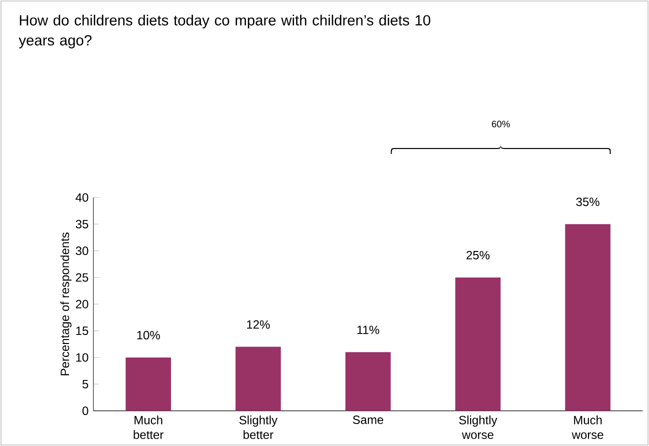  What do you see at coordinates (82, 251) in the screenshot?
I see `y-tick-label: 30` at bounding box center [82, 251].